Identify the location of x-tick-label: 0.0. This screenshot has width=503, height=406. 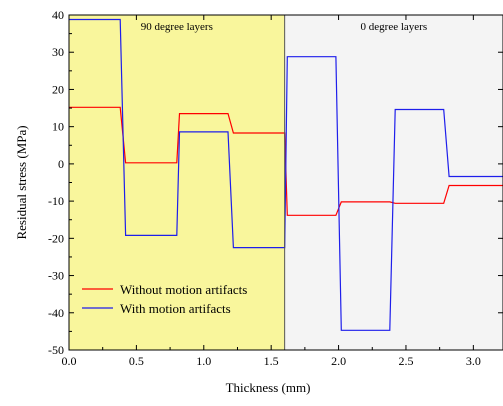
(69, 361).